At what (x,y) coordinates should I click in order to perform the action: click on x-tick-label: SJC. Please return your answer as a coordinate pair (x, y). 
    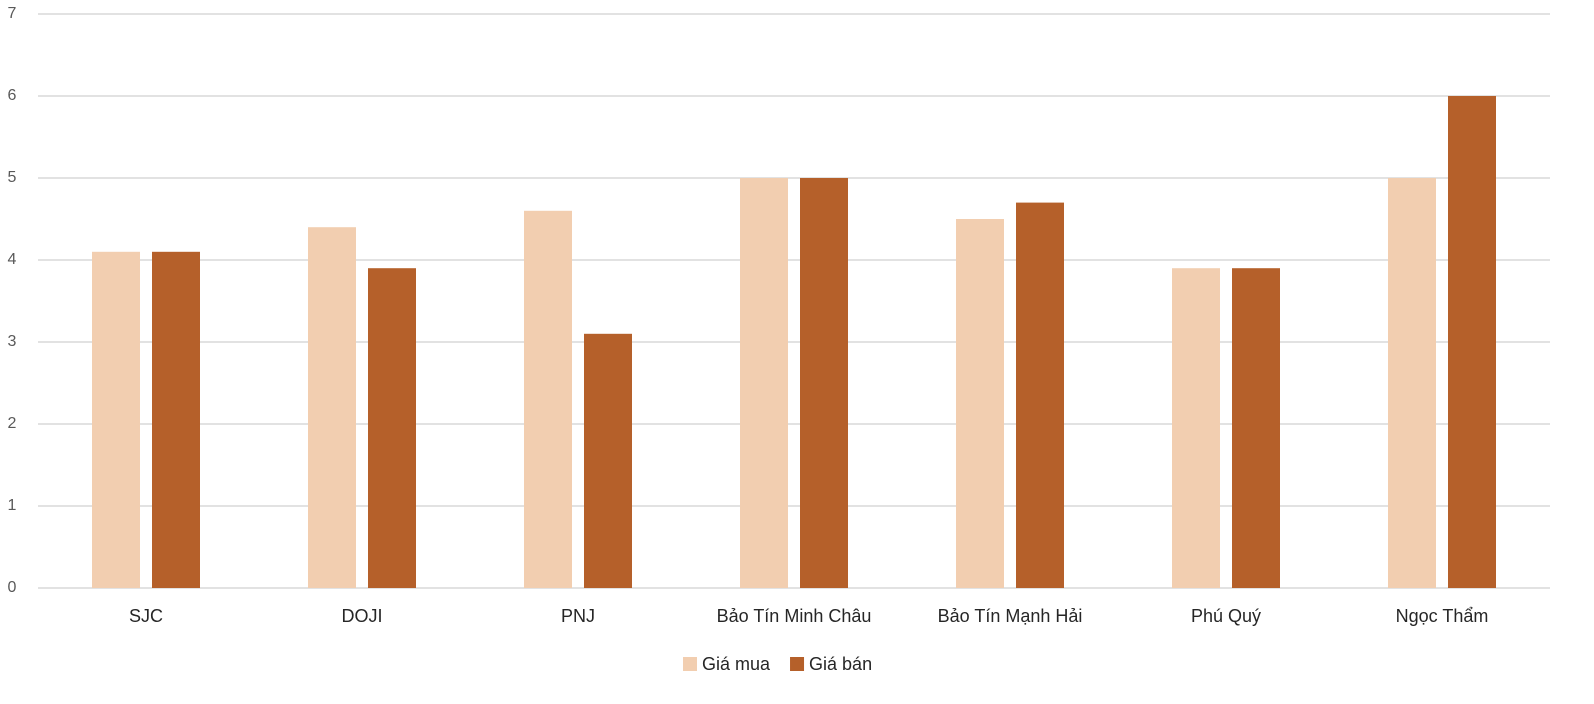
    Looking at the image, I should click on (146, 616).